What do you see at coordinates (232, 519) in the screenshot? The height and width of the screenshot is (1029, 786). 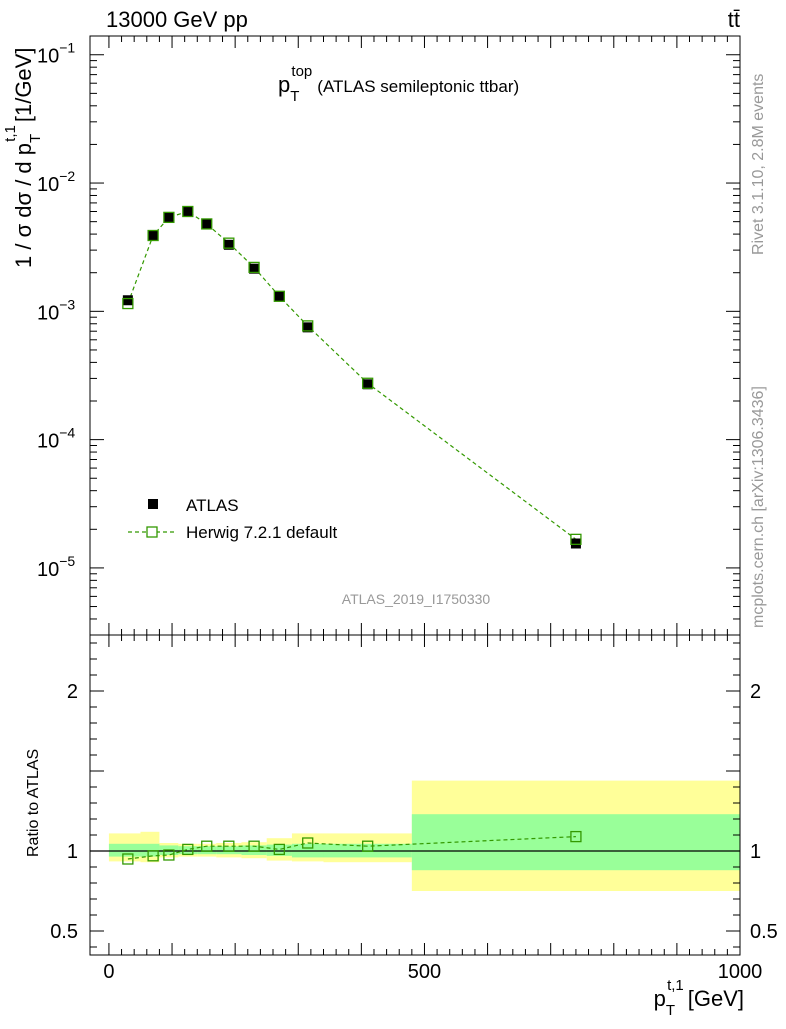 I see `legend: ATLAS Herwig 7.2.1 default` at bounding box center [232, 519].